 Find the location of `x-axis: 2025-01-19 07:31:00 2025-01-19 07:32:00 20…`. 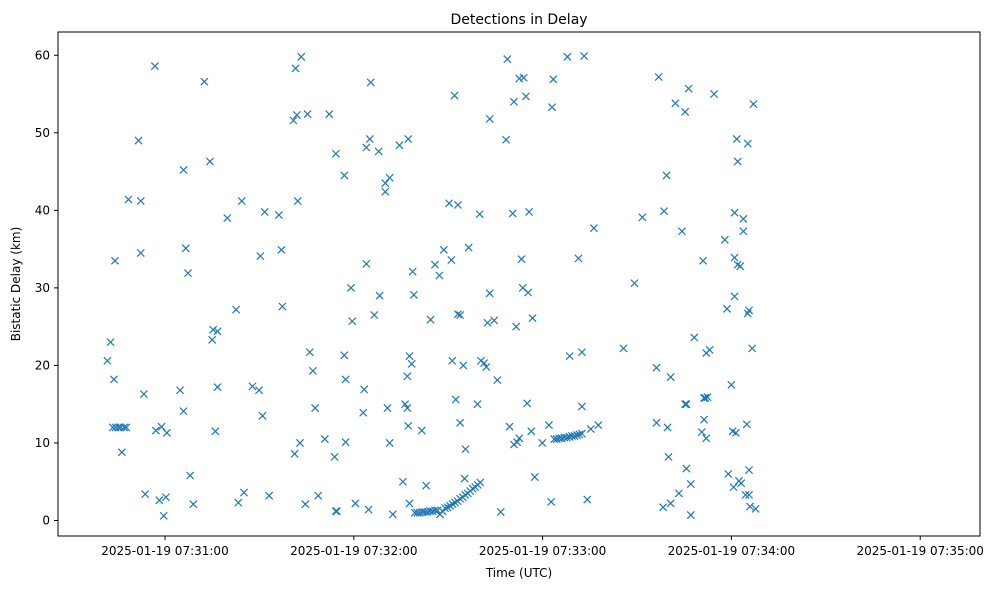

x-axis: 2025-01-19 07:31:00 2025-01-19 07:32:00 20… is located at coordinates (542, 547).